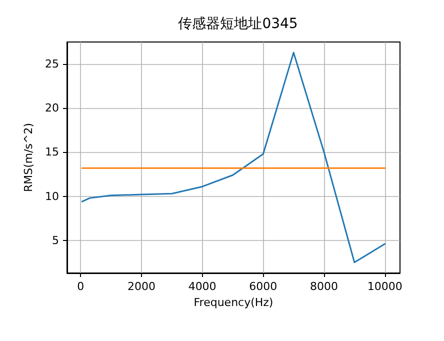 The width and height of the screenshot is (444, 341). What do you see at coordinates (384, 286) in the screenshot?
I see `x-tick-label: 10000` at bounding box center [384, 286].